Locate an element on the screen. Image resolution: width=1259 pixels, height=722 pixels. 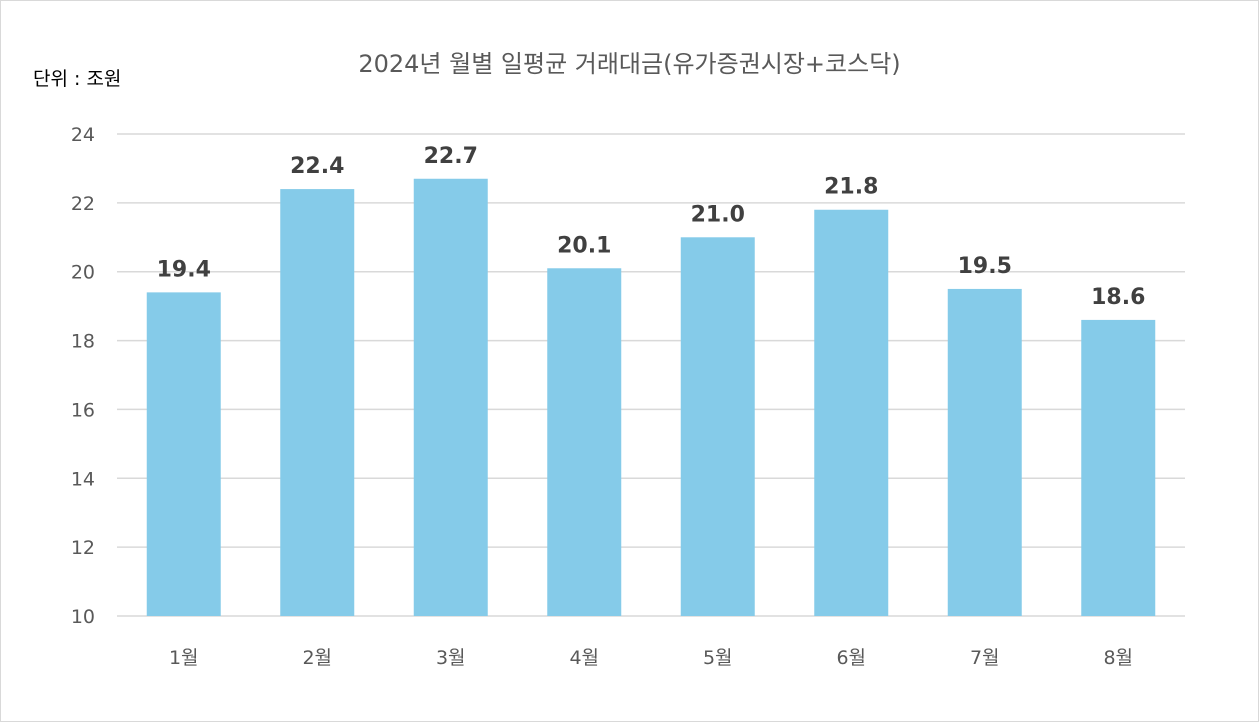
x-tick-label: 6월 is located at coordinates (851, 658).